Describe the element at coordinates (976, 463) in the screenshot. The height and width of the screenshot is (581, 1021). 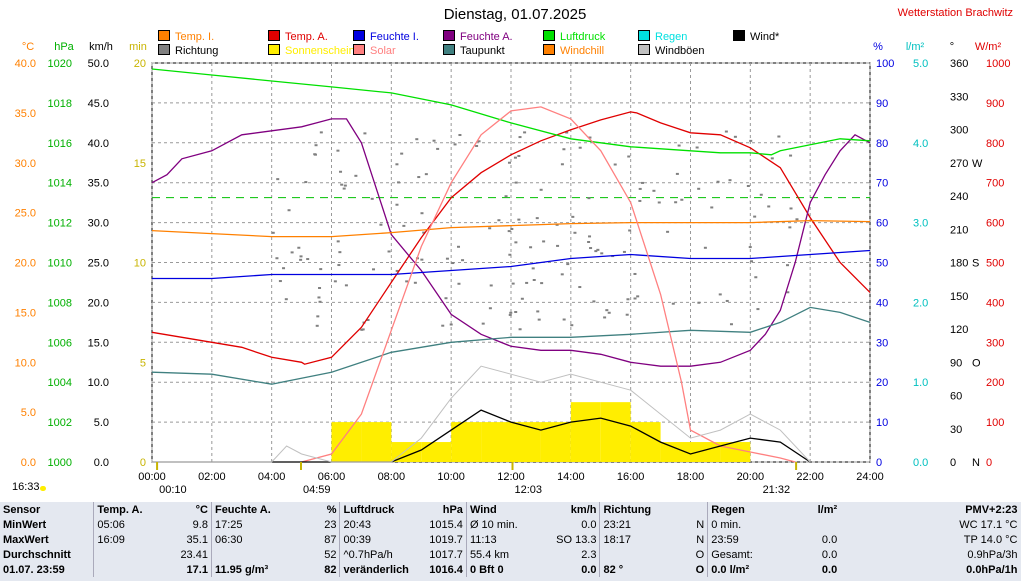
I see `direction-letter: N` at that location.